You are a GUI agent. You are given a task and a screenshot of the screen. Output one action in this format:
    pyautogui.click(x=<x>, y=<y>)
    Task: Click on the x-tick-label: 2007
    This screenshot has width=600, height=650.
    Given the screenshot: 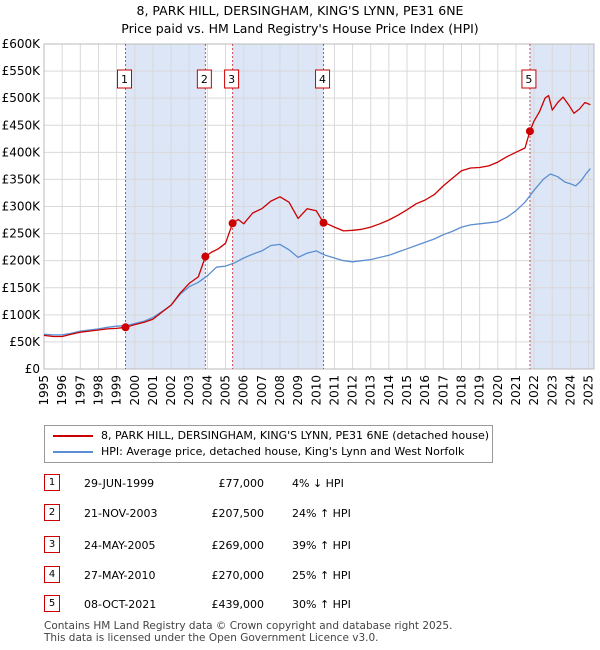 What is the action you would take?
    pyautogui.click(x=262, y=390)
    